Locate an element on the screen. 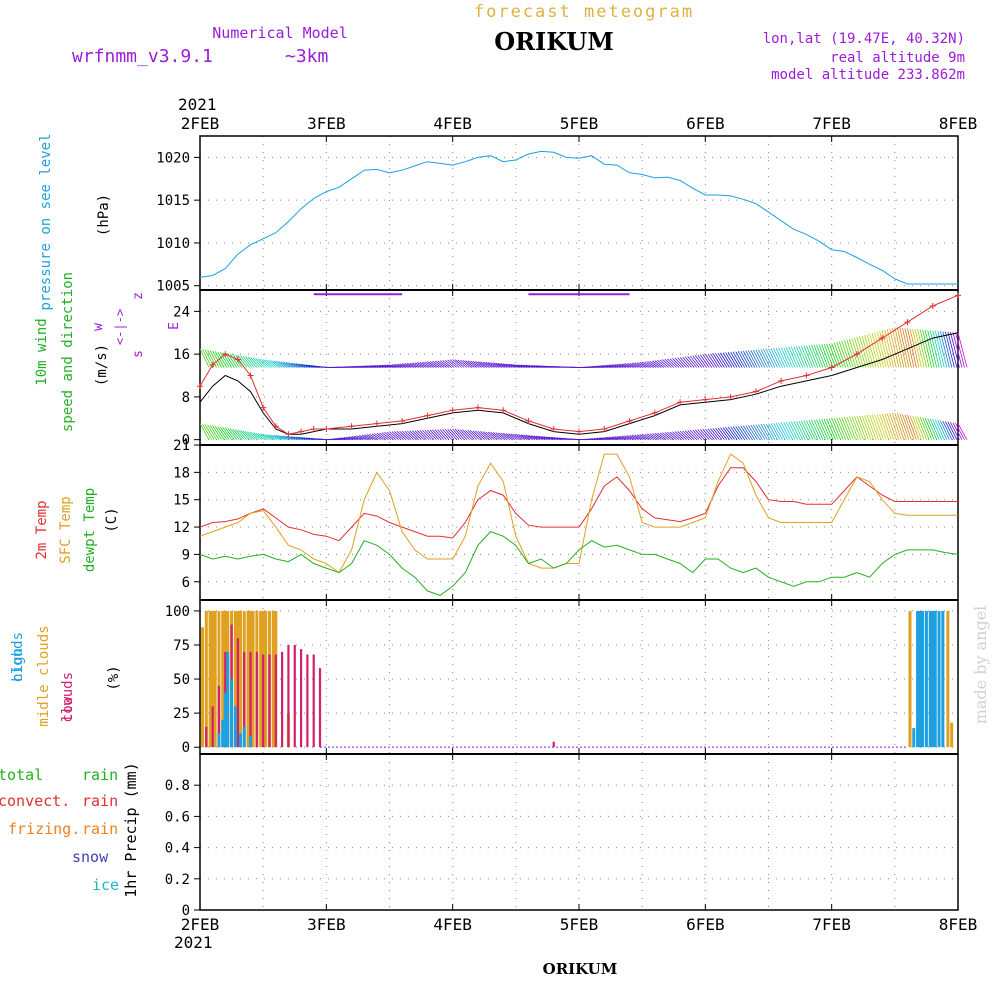 This screenshot has height=1000, width=1000. top-date-tick-label: 7FEB is located at coordinates (831, 123).